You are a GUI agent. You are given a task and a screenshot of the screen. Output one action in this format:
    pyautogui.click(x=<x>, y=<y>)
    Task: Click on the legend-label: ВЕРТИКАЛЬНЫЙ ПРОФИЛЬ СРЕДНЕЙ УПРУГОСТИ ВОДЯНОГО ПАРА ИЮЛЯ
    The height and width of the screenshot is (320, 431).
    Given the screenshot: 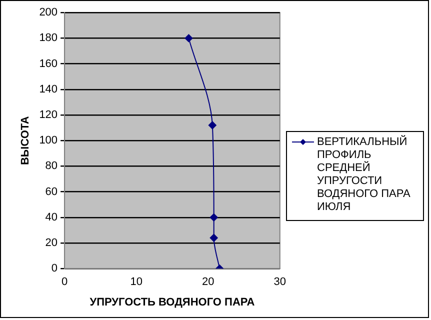 What is the action you would take?
    pyautogui.click(x=364, y=175)
    